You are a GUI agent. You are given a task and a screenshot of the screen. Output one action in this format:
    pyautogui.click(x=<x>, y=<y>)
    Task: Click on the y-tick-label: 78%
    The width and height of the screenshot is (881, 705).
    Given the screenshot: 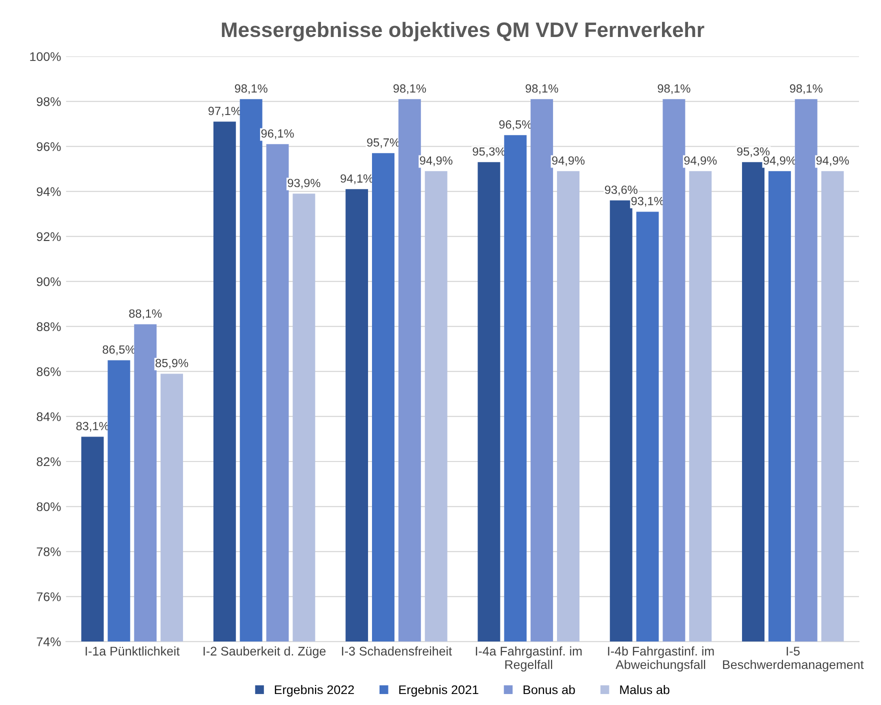 What is the action you would take?
    pyautogui.click(x=48, y=551)
    